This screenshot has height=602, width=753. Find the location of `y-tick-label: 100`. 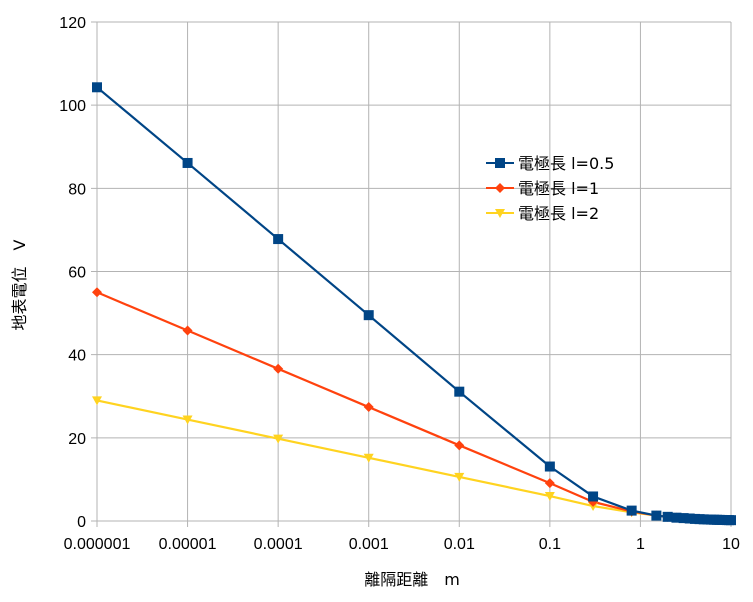

y-tick-label: 100 is located at coordinates (72, 106).